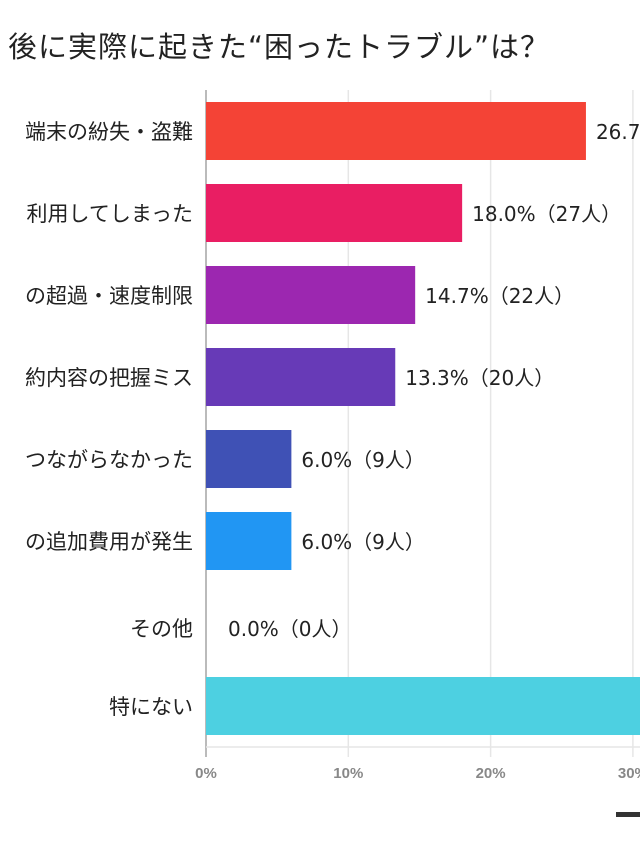 This screenshot has height=853, width=640. I want to click on category-label: 端末の紛失・盗難, so click(109, 132).